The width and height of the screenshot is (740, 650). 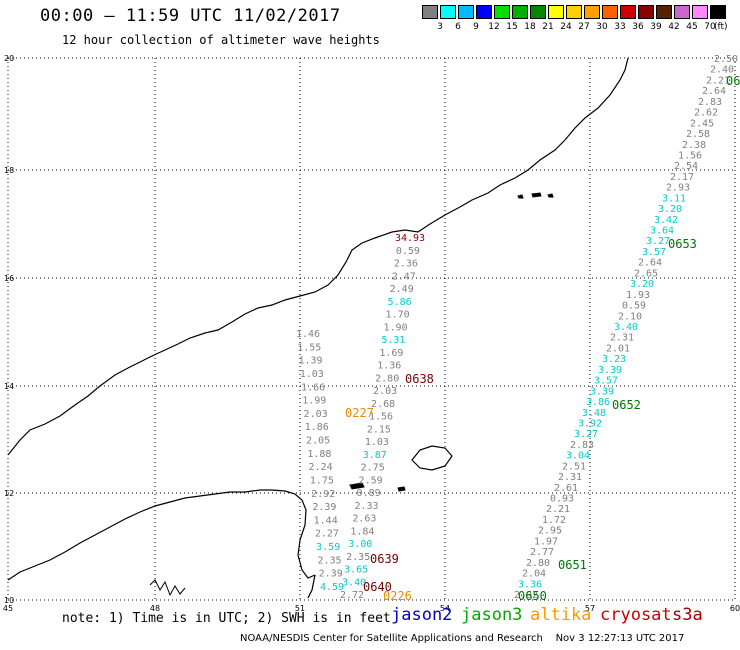 What do you see at coordinates (584, 27) in the screenshot?
I see `legend-label: 27` at bounding box center [584, 27].